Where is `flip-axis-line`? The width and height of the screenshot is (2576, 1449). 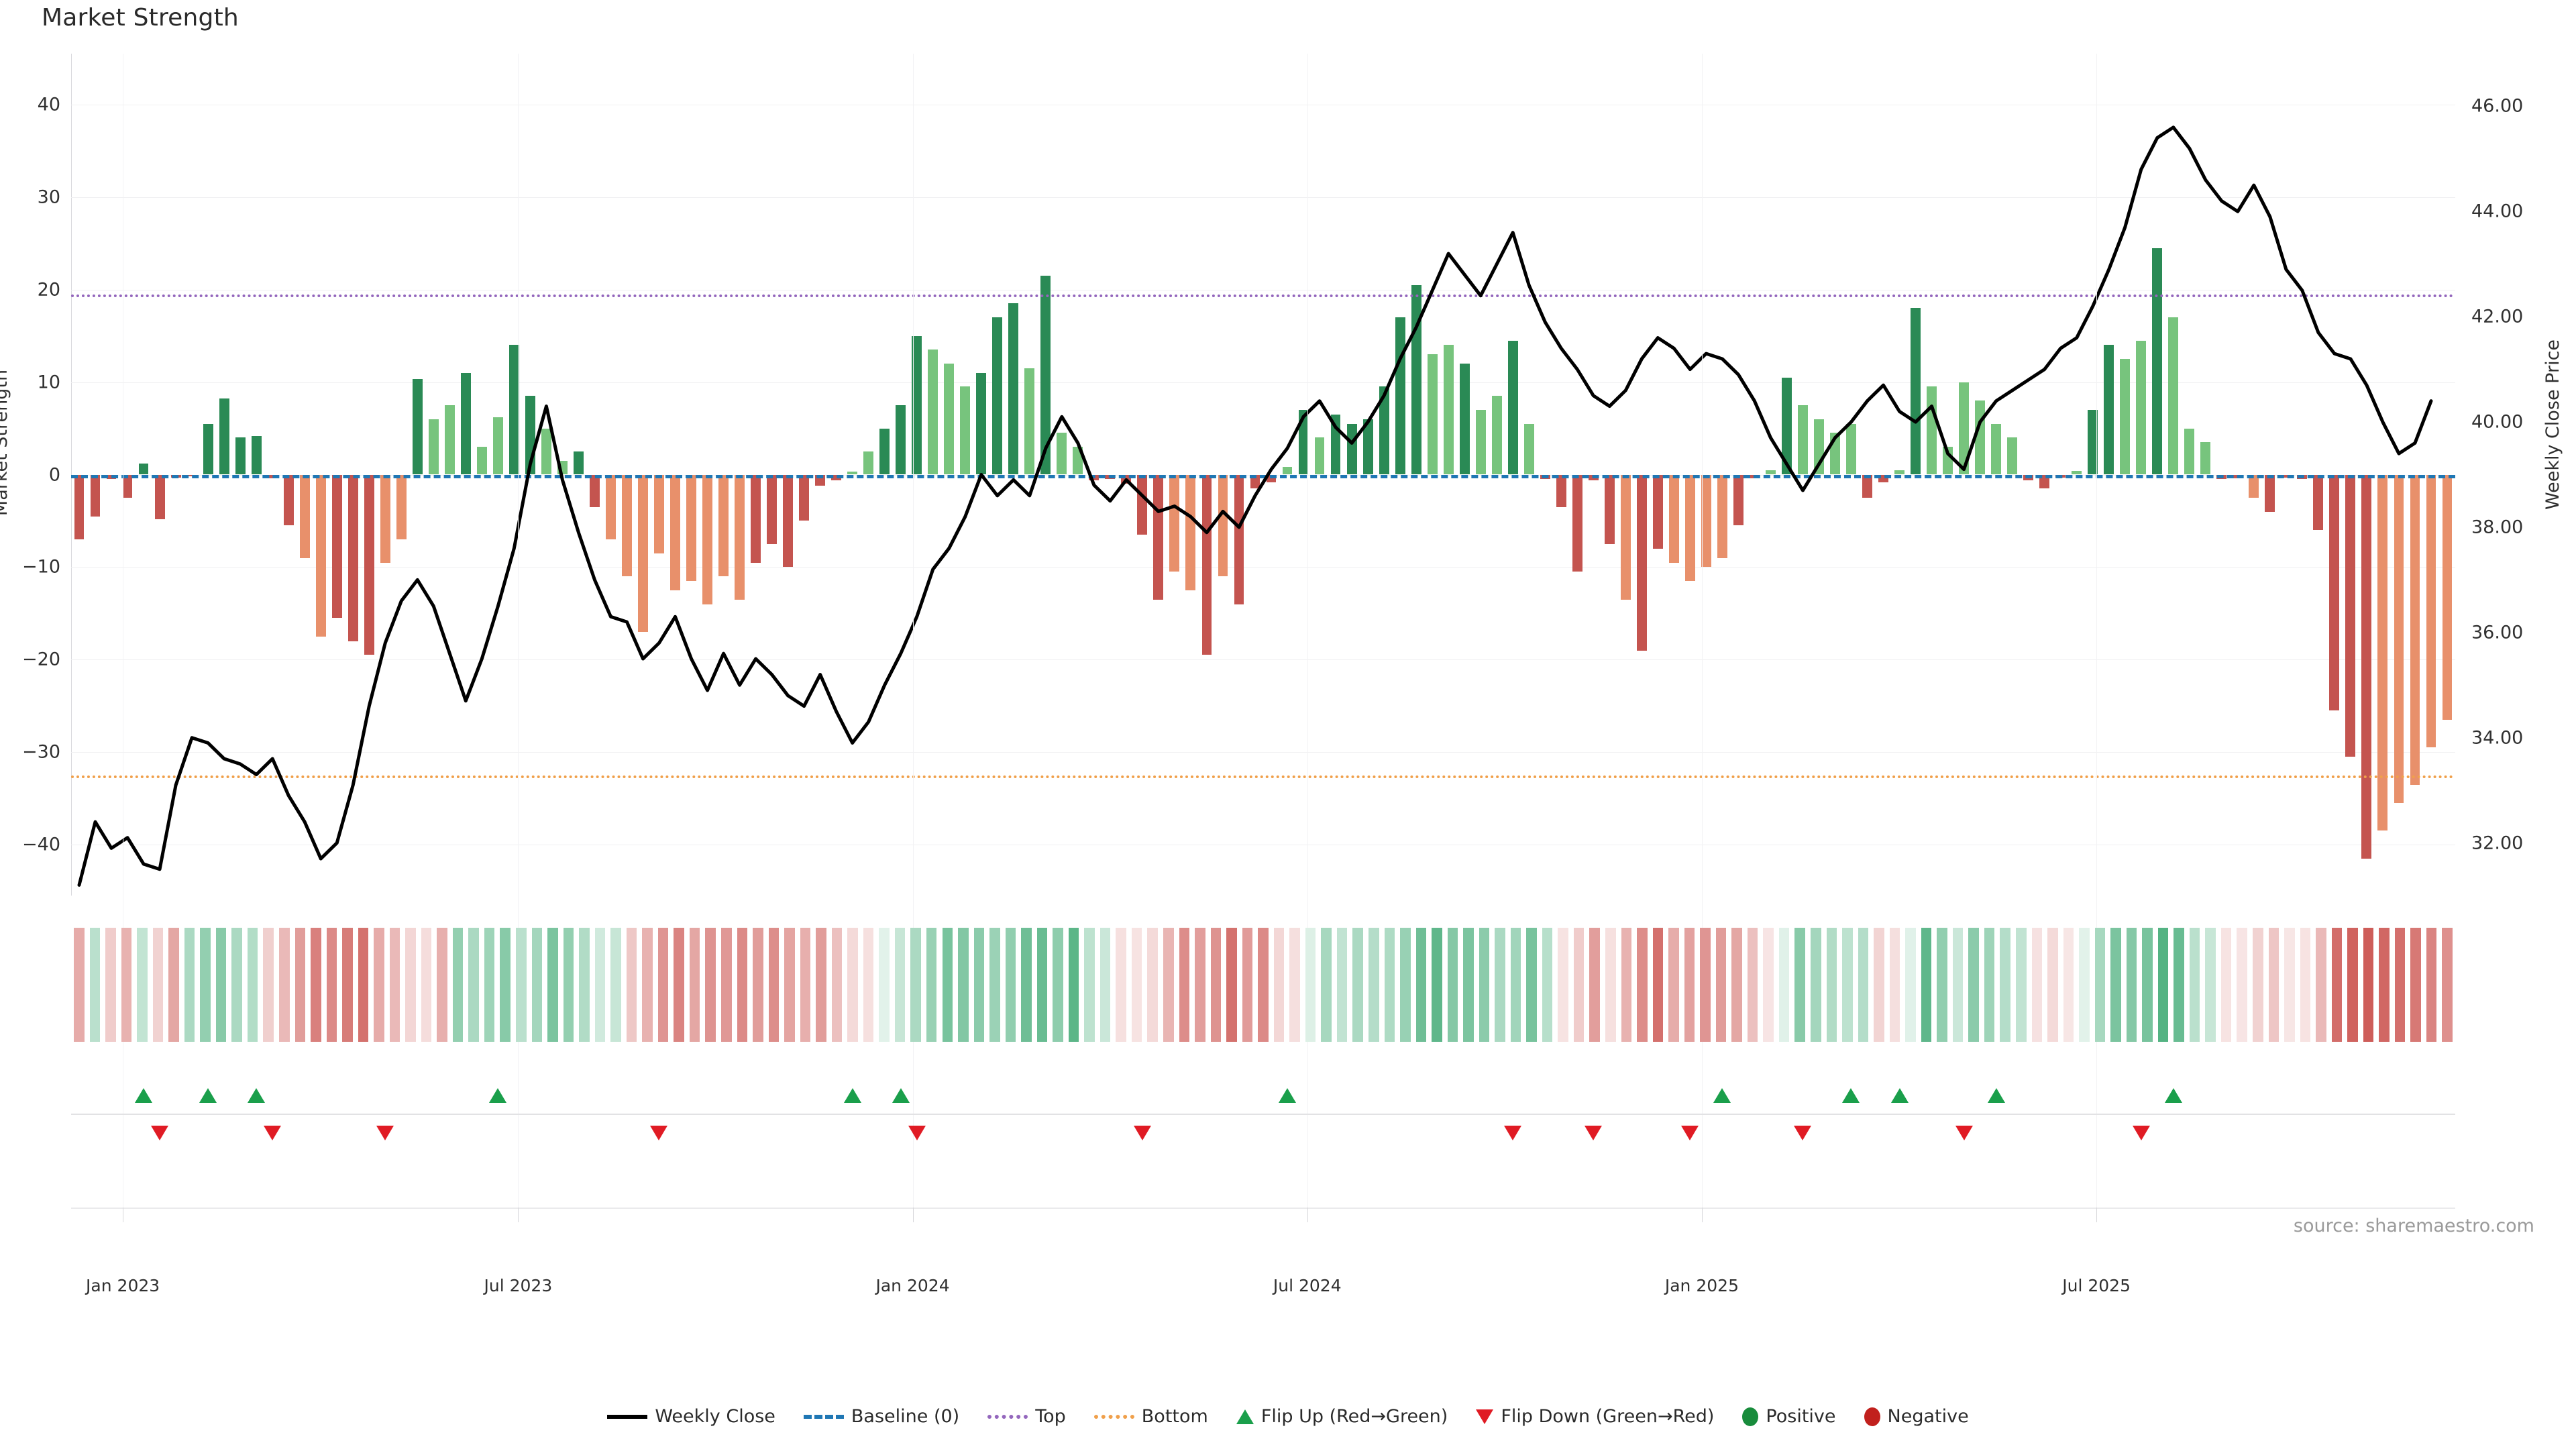
flip-axis-line is located at coordinates (1263, 1114).